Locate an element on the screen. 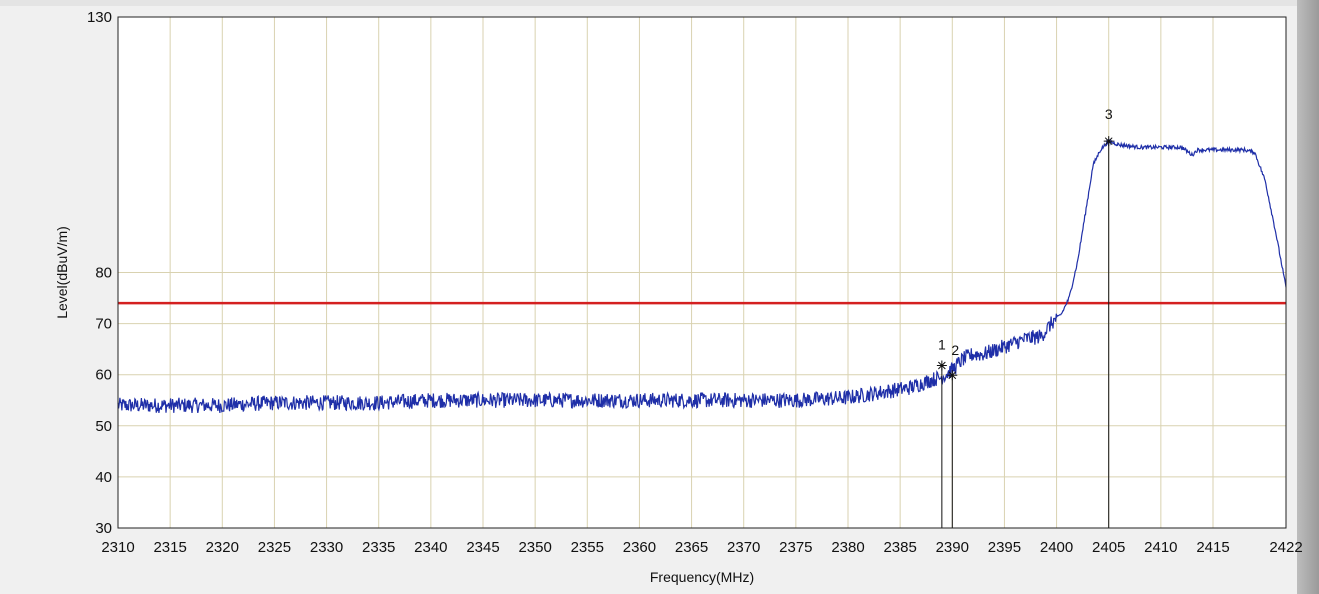 The image size is (1319, 594). marker-label: 3 is located at coordinates (1109, 114).